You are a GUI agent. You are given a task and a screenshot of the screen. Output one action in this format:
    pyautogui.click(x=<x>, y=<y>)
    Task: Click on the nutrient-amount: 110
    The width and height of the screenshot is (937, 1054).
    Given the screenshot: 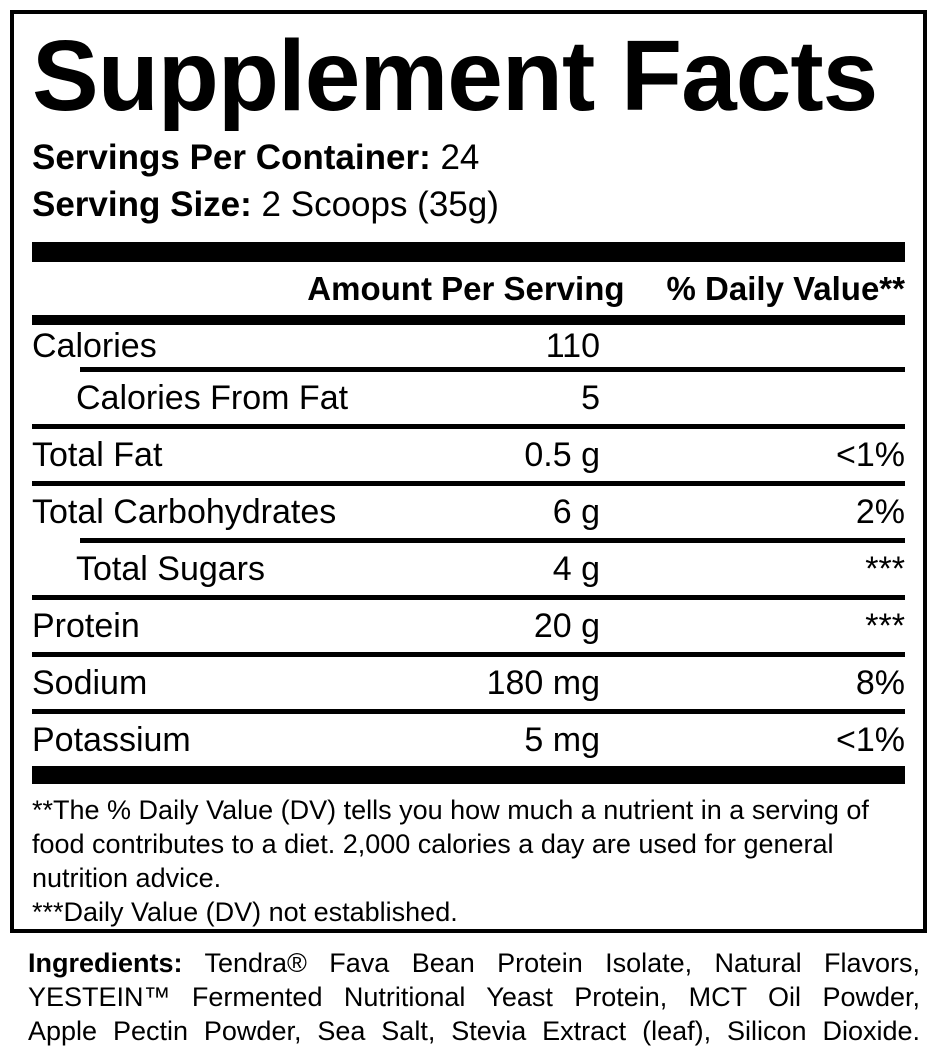 What is the action you would take?
    pyautogui.click(x=572, y=345)
    